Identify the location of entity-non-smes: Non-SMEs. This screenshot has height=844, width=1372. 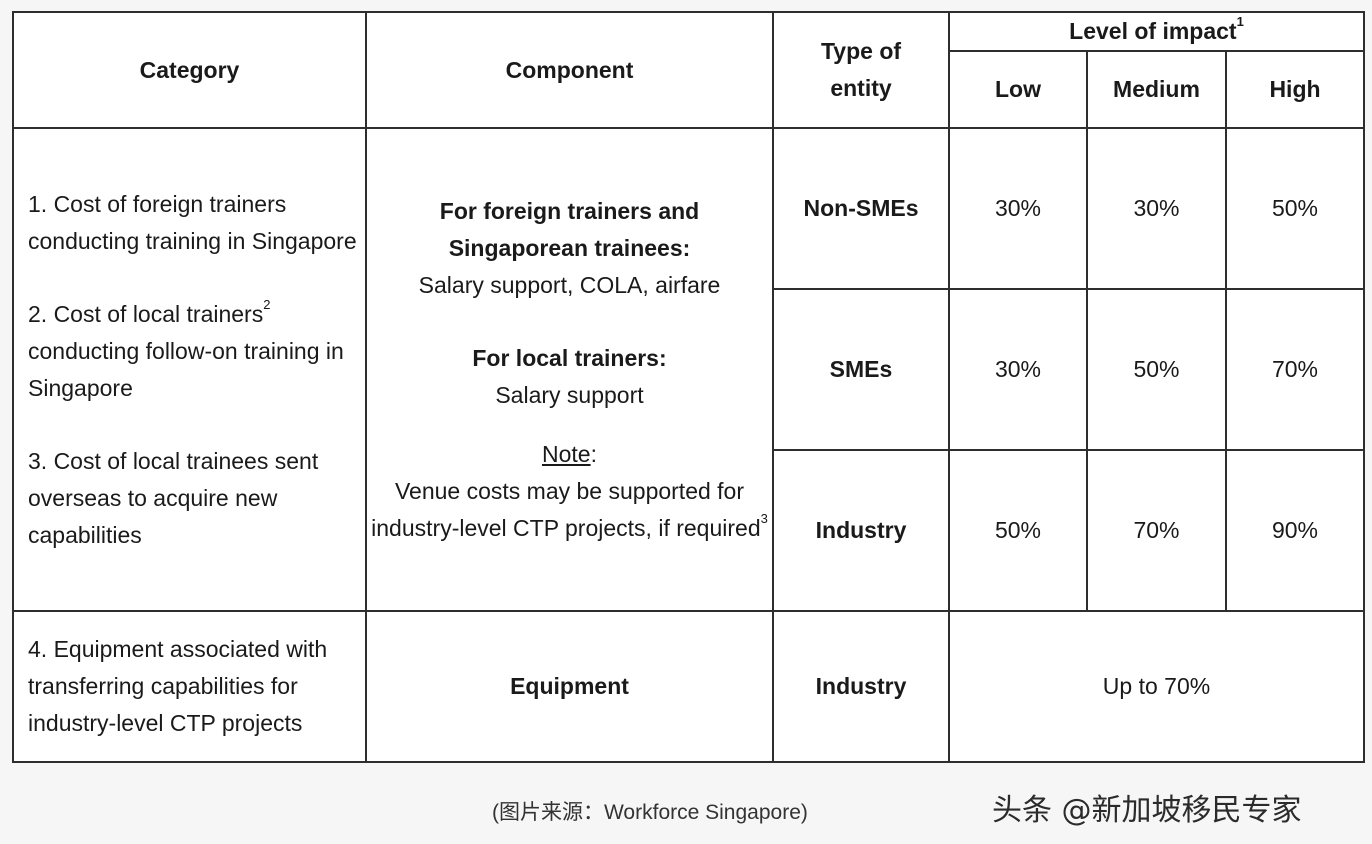
(861, 208).